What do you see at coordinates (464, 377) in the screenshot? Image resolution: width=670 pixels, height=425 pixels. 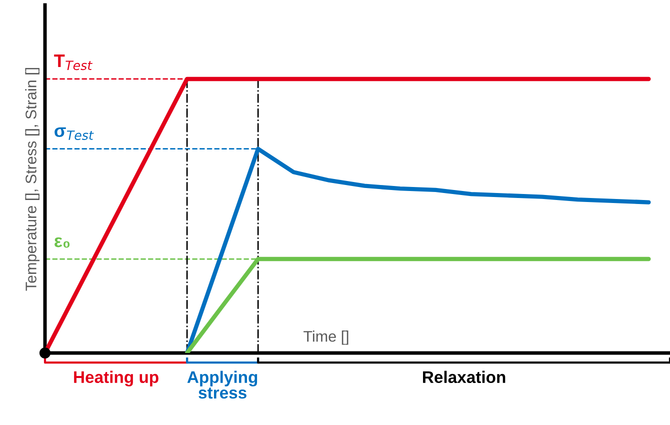 I see `text: Relaxation` at bounding box center [464, 377].